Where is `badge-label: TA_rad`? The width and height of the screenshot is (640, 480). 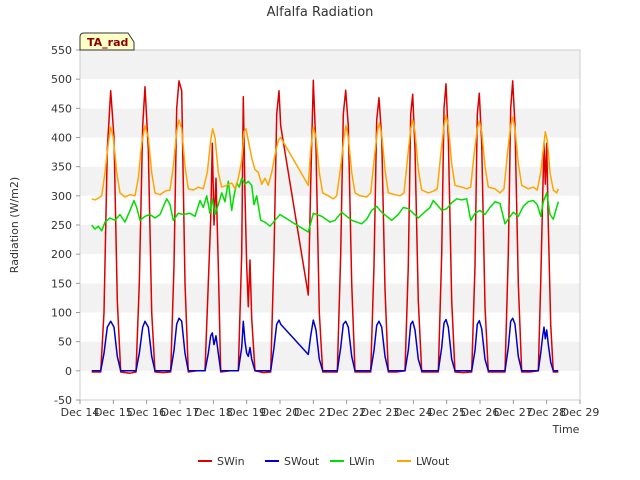
badge-label: TA_rad is located at coordinates (107, 42).